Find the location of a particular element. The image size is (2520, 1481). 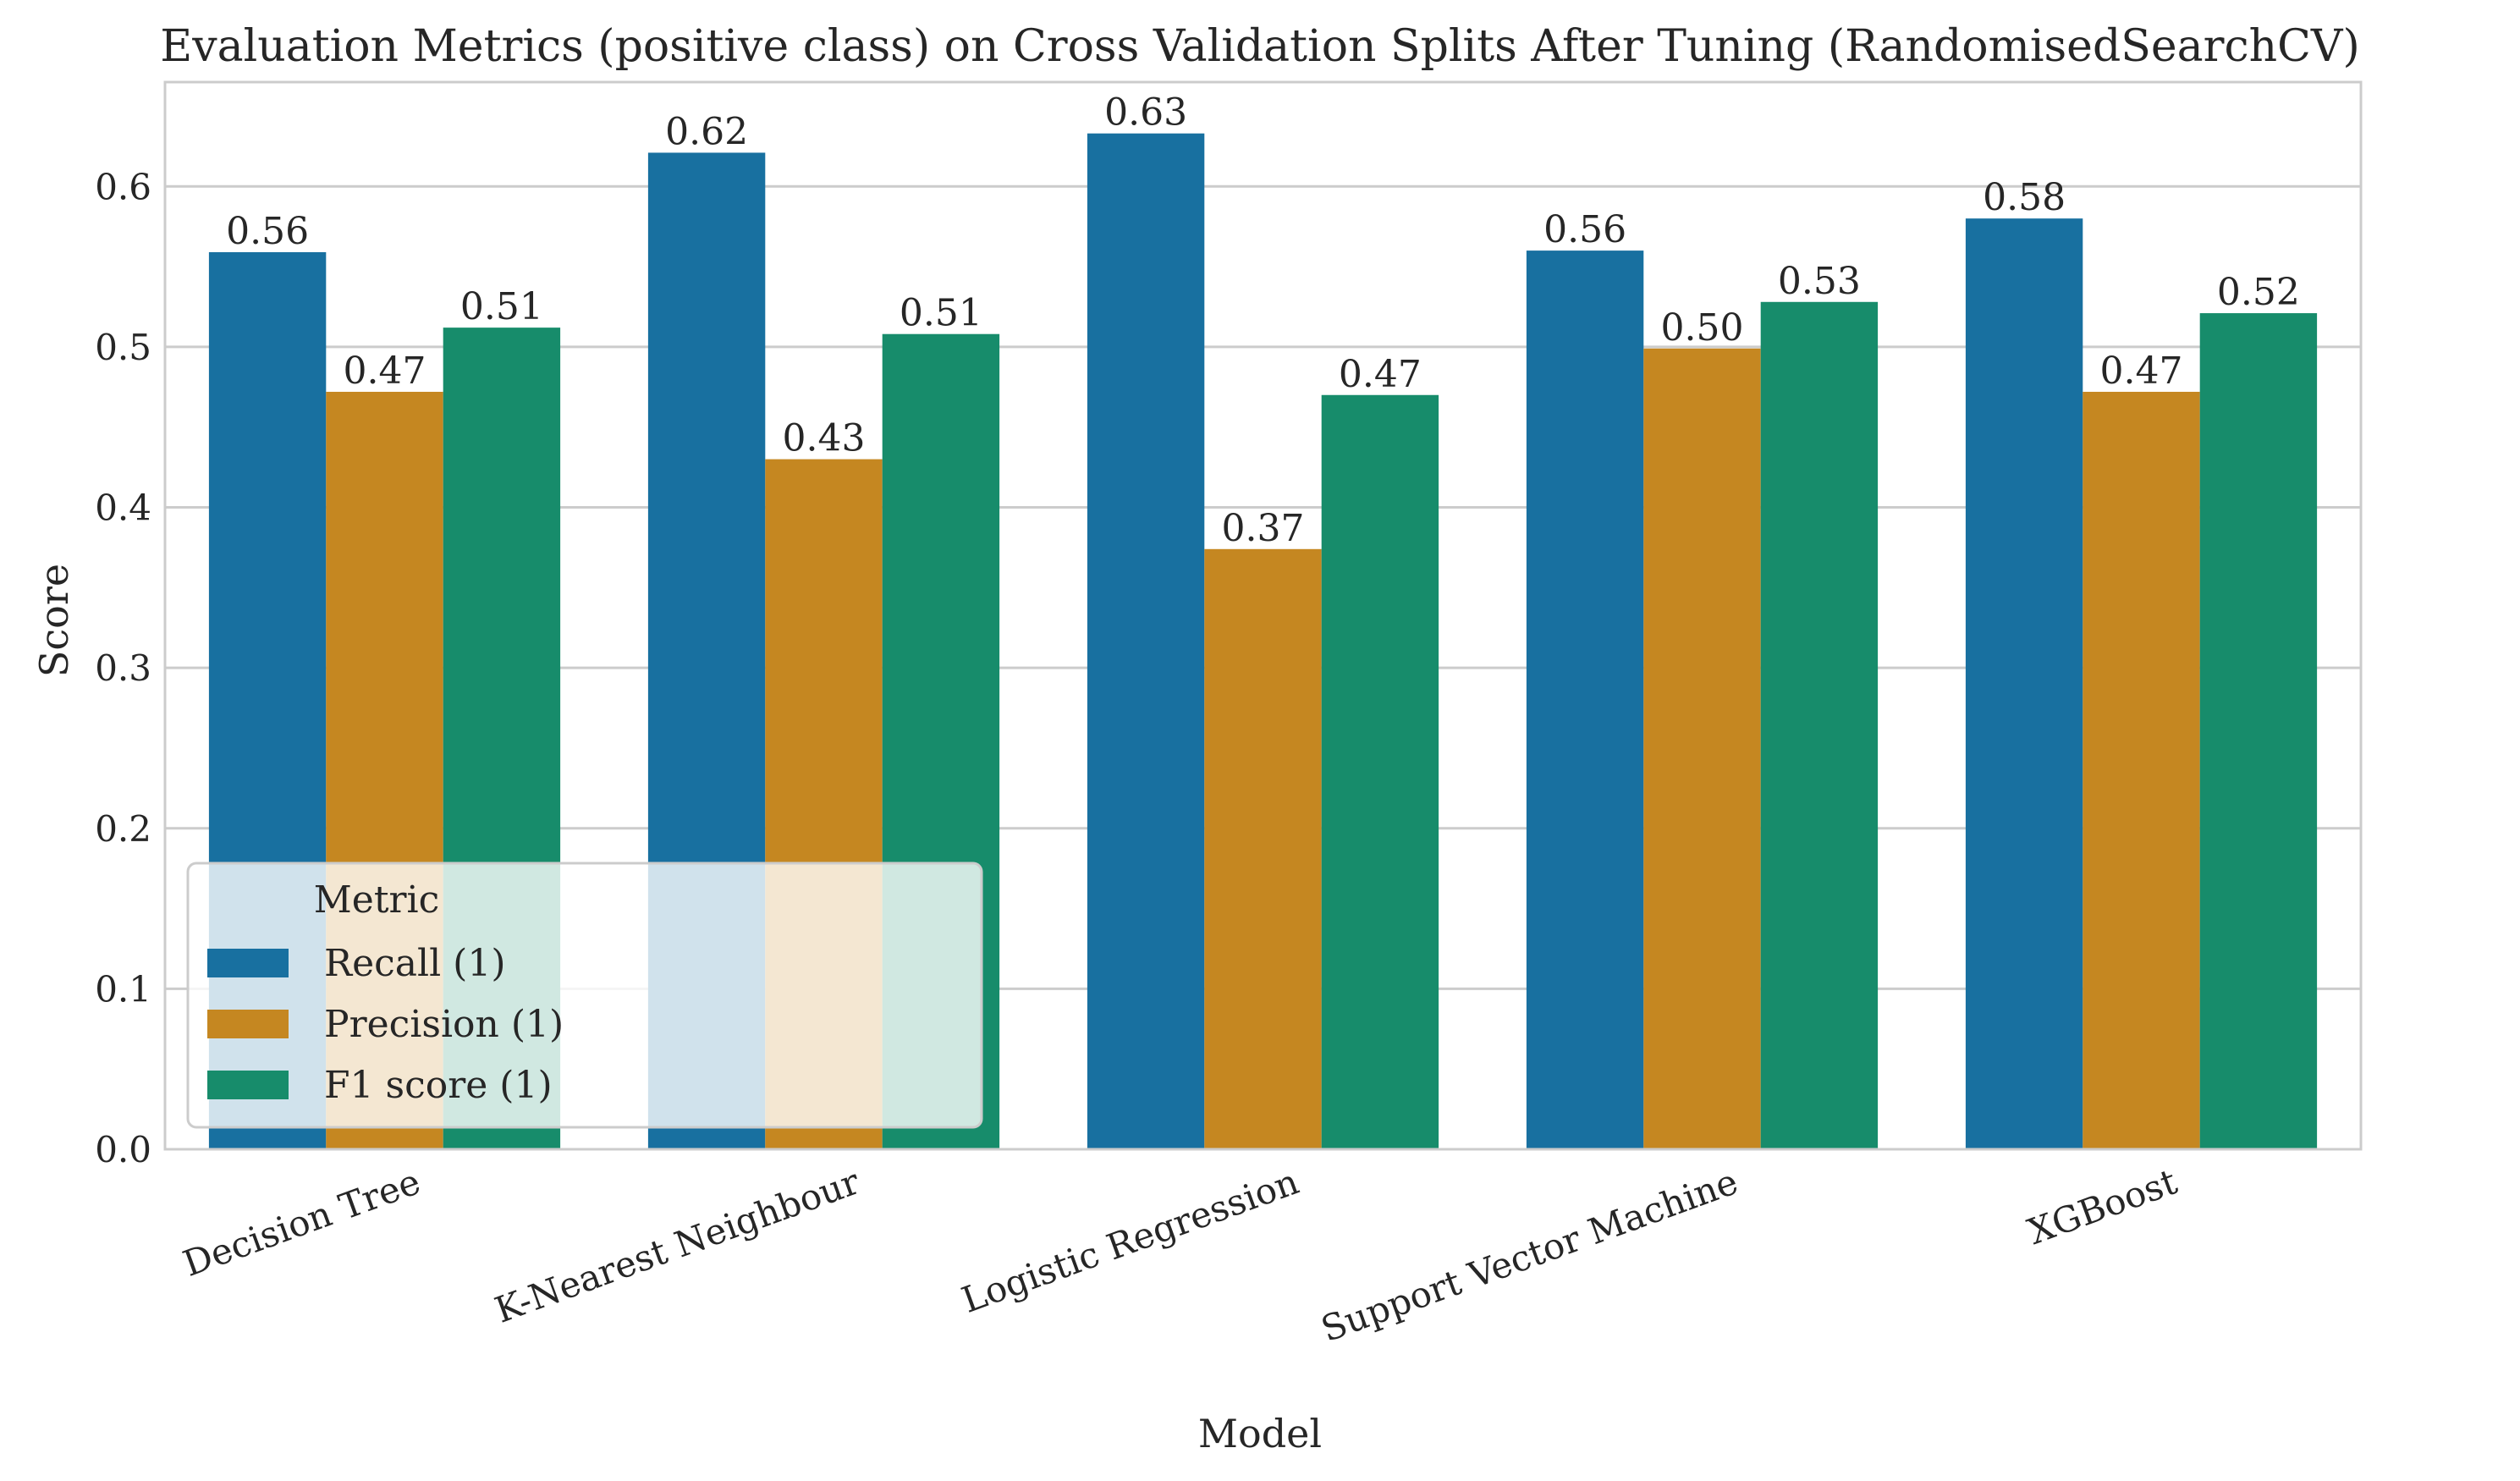

x-axis-label: Model is located at coordinates (1260, 1433).